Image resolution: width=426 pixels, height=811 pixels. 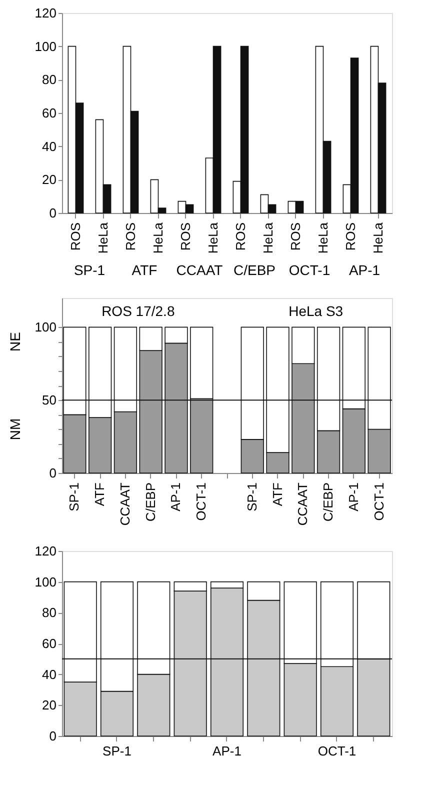 What do you see at coordinates (15, 342) in the screenshot?
I see `text: NE` at bounding box center [15, 342].